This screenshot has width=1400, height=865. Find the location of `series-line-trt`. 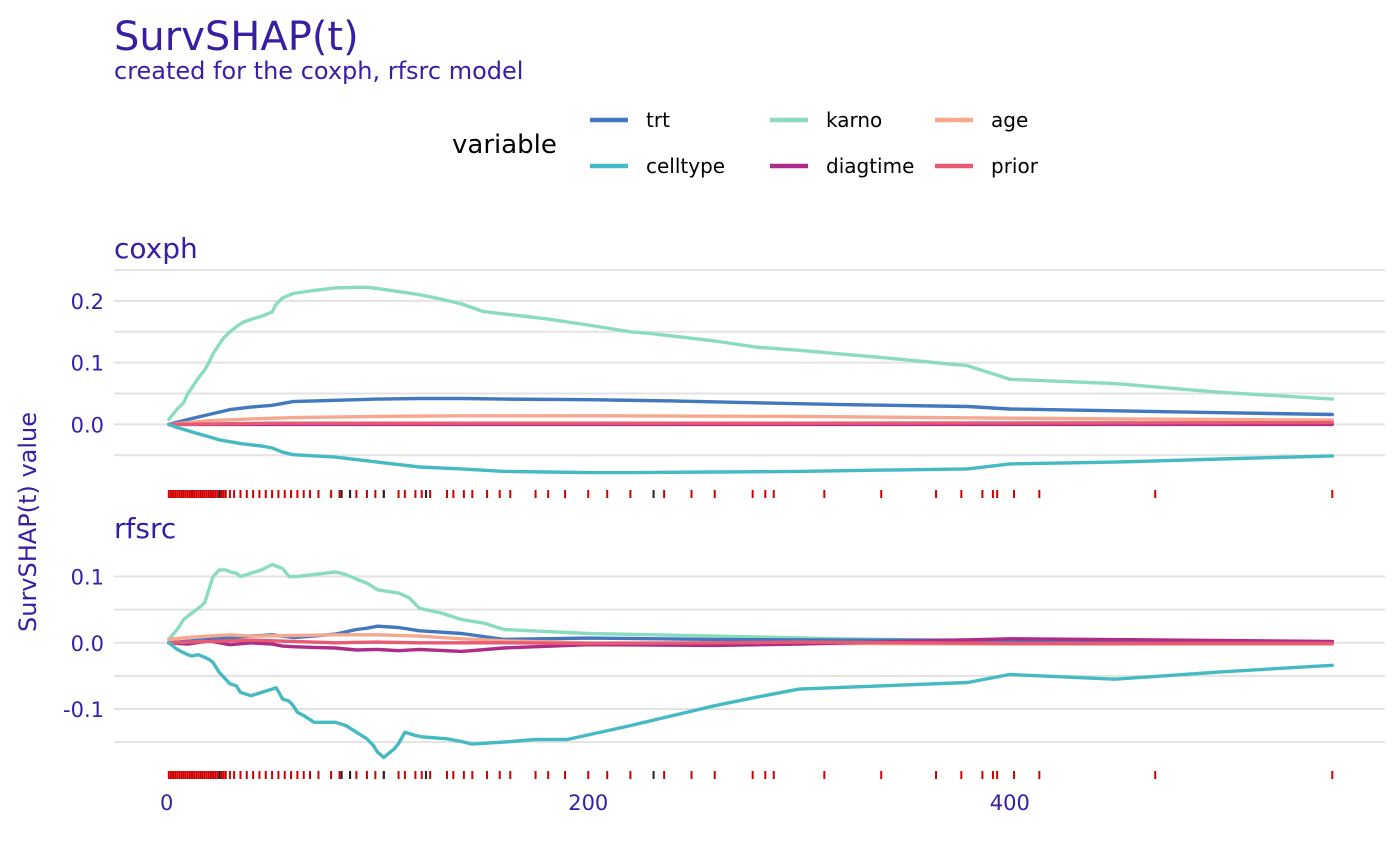

series-line-trt is located at coordinates (751, 411).